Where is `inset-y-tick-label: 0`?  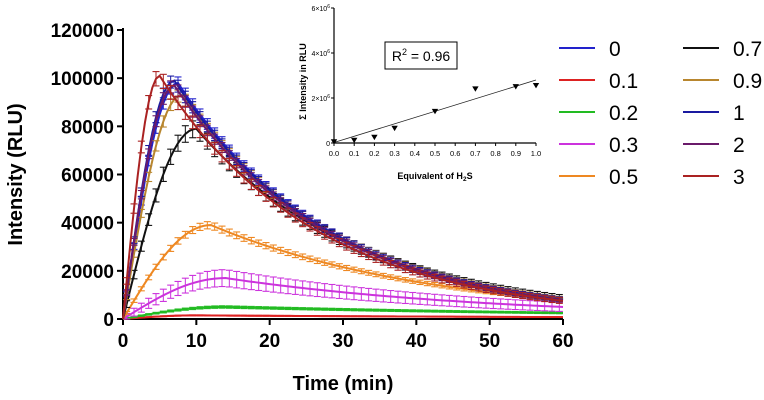 inset-y-tick-label: 0 is located at coordinates (328, 144).